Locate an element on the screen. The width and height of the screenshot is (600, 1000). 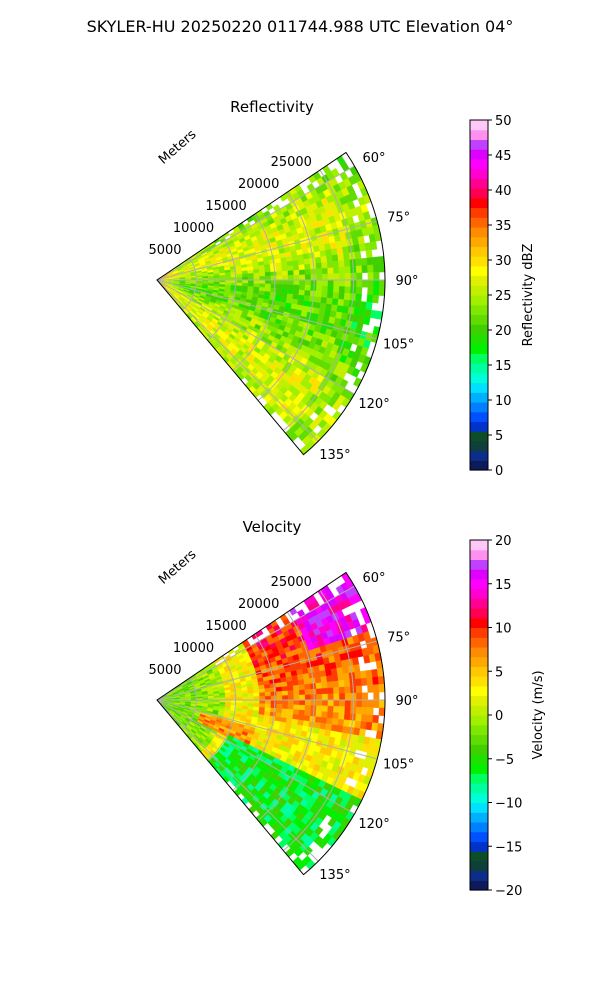
reflectivity-grid is located at coordinates (271, 303).